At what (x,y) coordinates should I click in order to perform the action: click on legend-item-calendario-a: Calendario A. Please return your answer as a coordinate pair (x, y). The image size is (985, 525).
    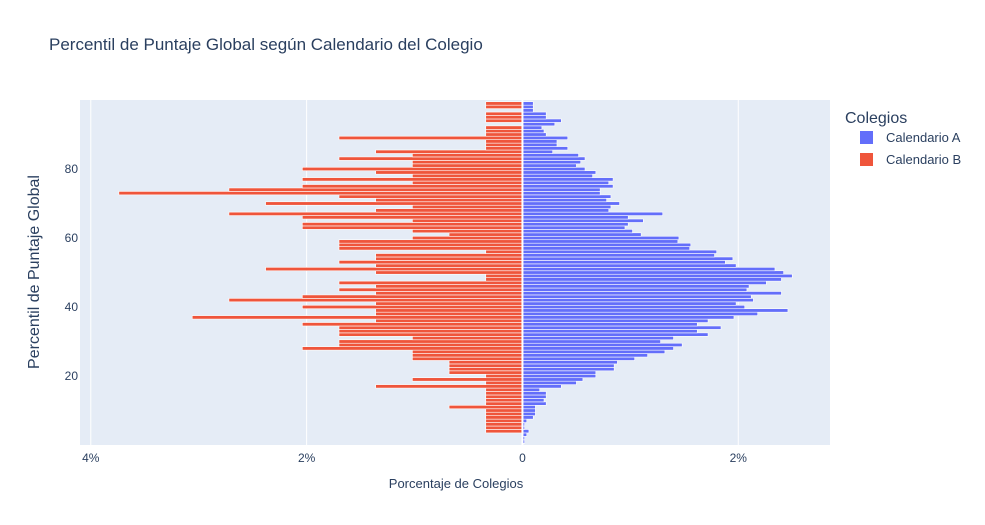
    Looking at the image, I should click on (910, 137).